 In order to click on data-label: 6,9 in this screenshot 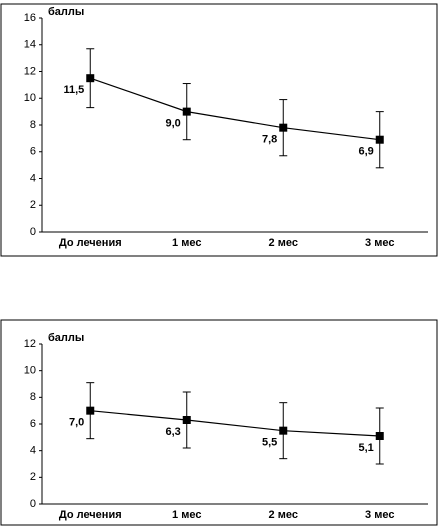, I will do `click(365, 152)`.